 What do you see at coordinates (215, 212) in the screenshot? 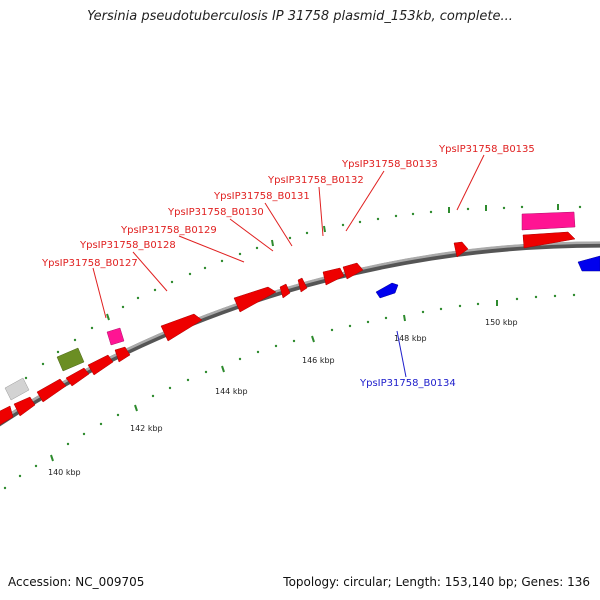
I see `gene-label-b0130: YpsIP31758_B0130` at bounding box center [215, 212].